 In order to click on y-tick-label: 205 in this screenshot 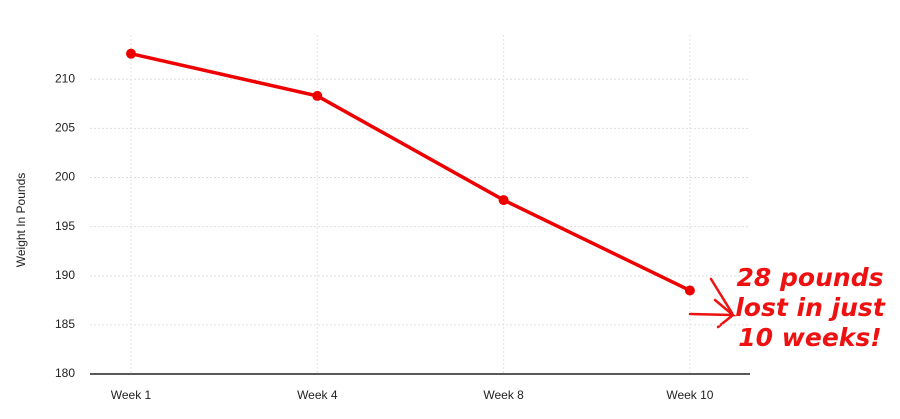, I will do `click(65, 128)`.